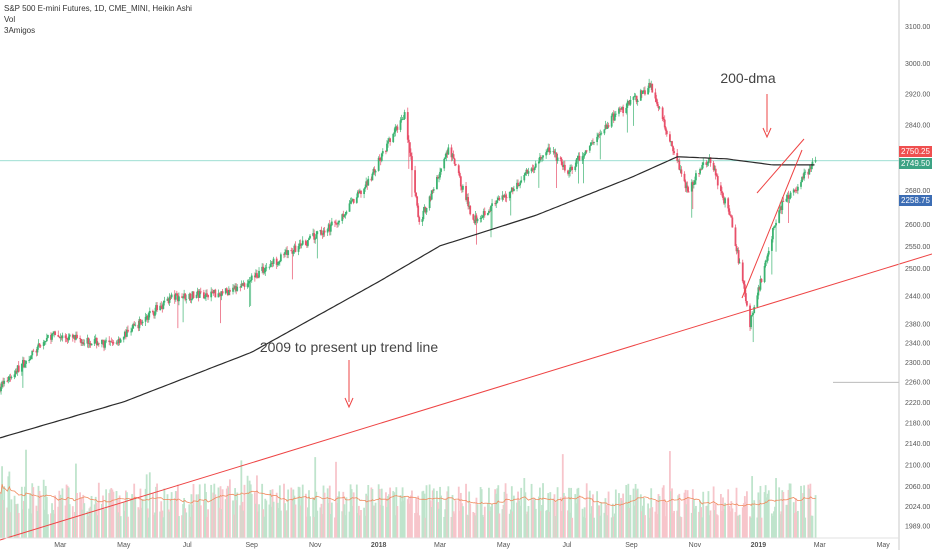 The height and width of the screenshot is (555, 932). Describe the element at coordinates (349, 347) in the screenshot. I see `trend-annotation: 2009 to present up trend line` at that location.